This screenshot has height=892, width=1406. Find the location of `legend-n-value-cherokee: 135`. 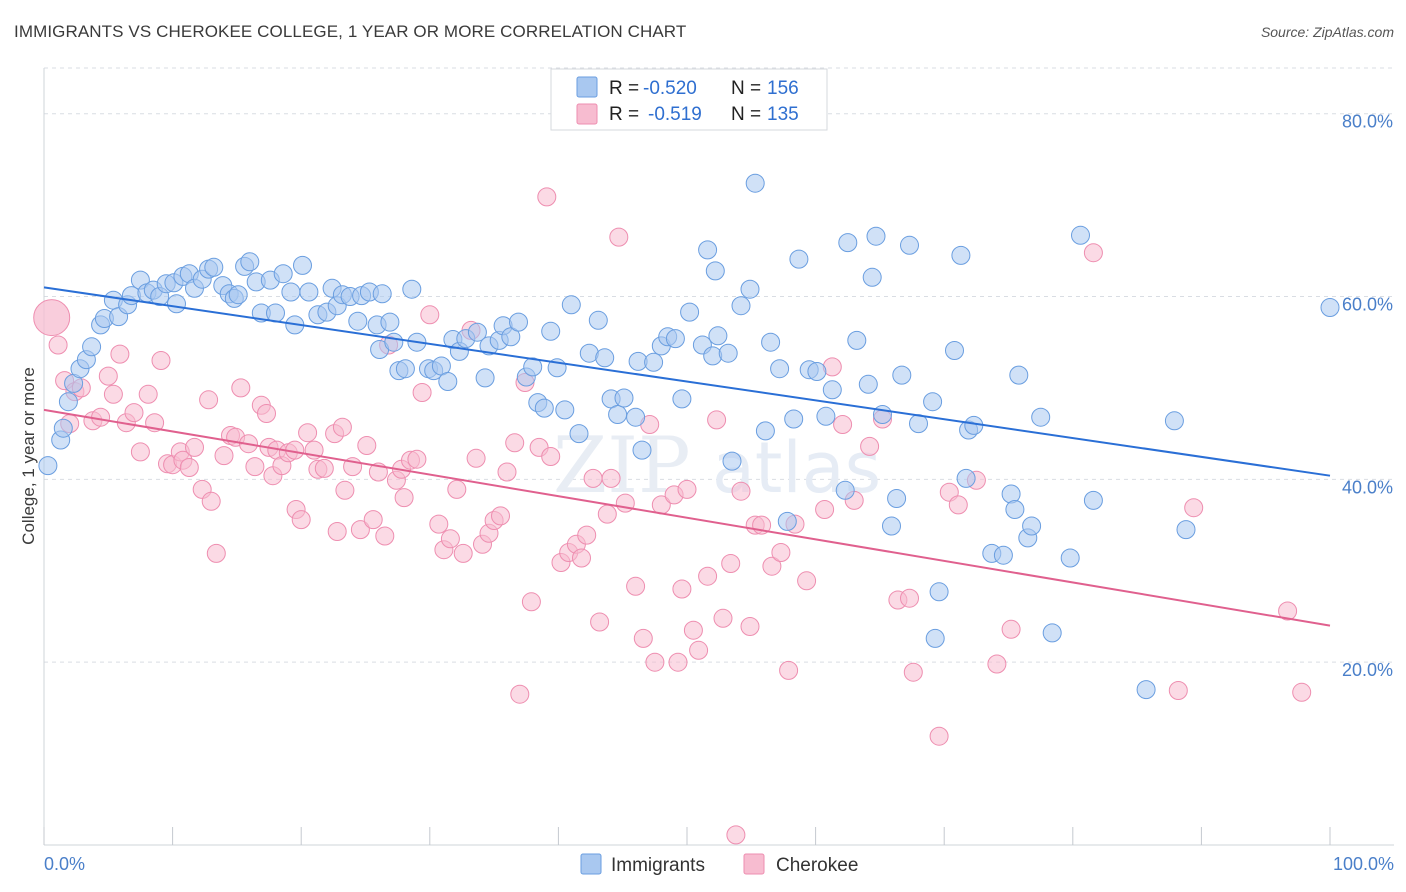

legend-n-value-cherokee: 135 is located at coordinates (783, 114).